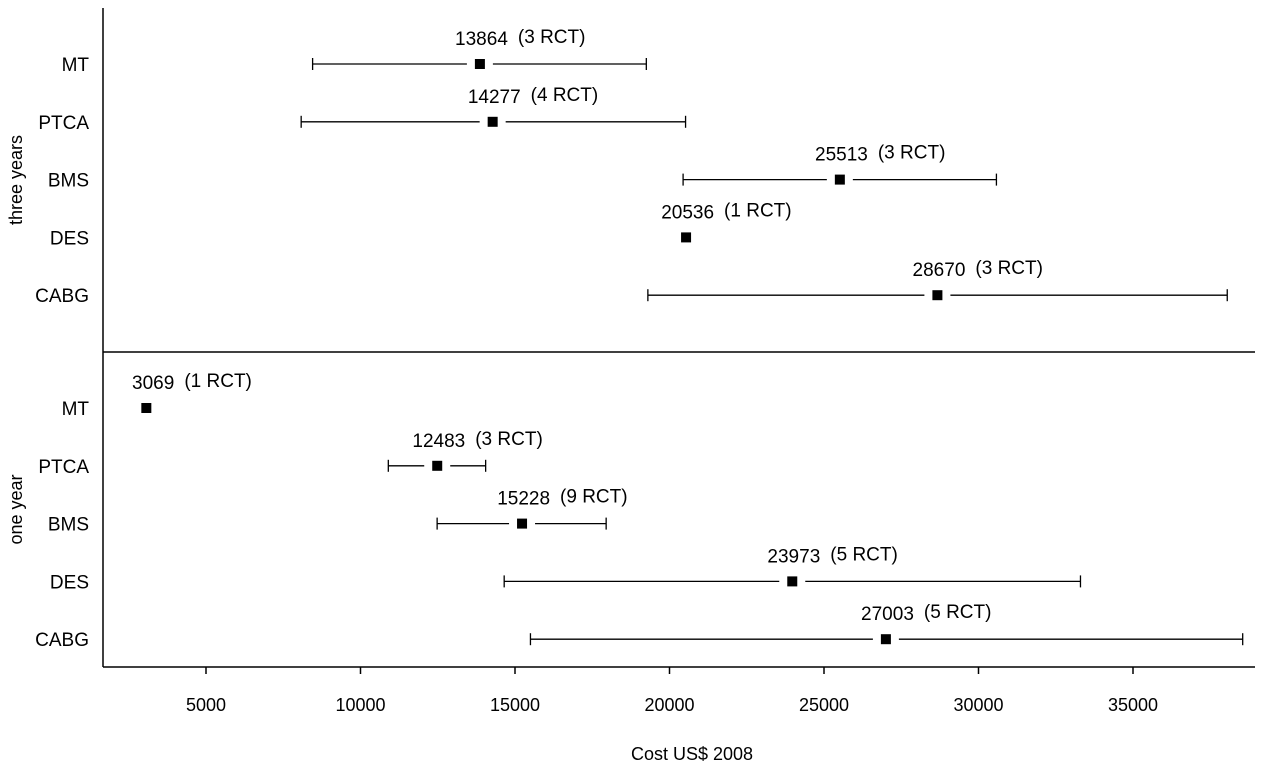  Describe the element at coordinates (939, 270) in the screenshot. I see `value-label: 28670` at that location.